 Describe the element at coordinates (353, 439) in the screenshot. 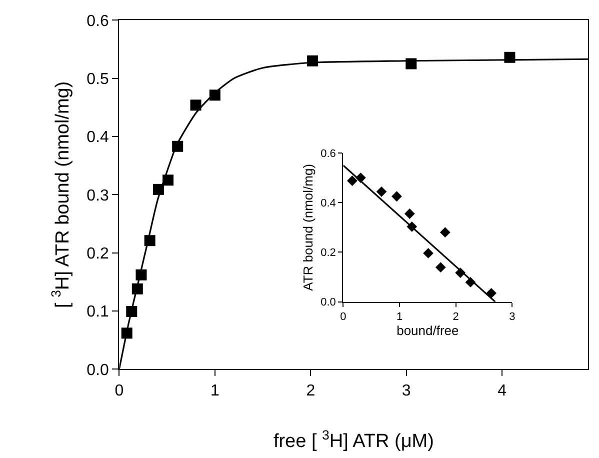

I see `x-axis-title: free [ $^{3}$H] ATR (μM)` at that location.